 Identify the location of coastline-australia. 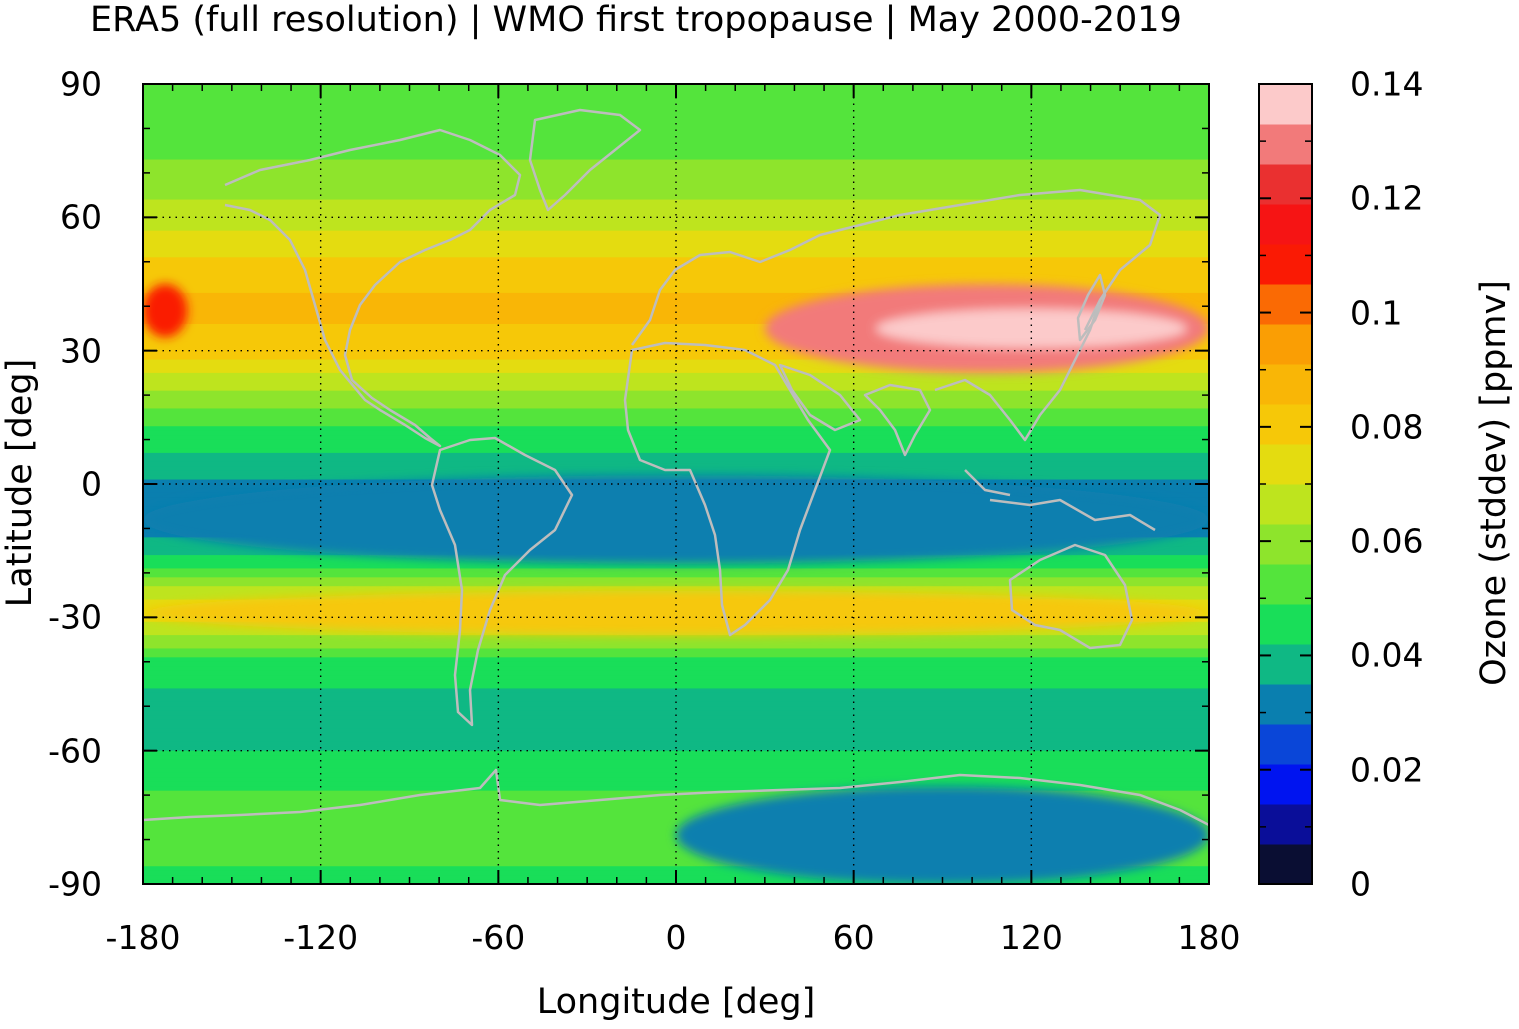
(1071, 596).